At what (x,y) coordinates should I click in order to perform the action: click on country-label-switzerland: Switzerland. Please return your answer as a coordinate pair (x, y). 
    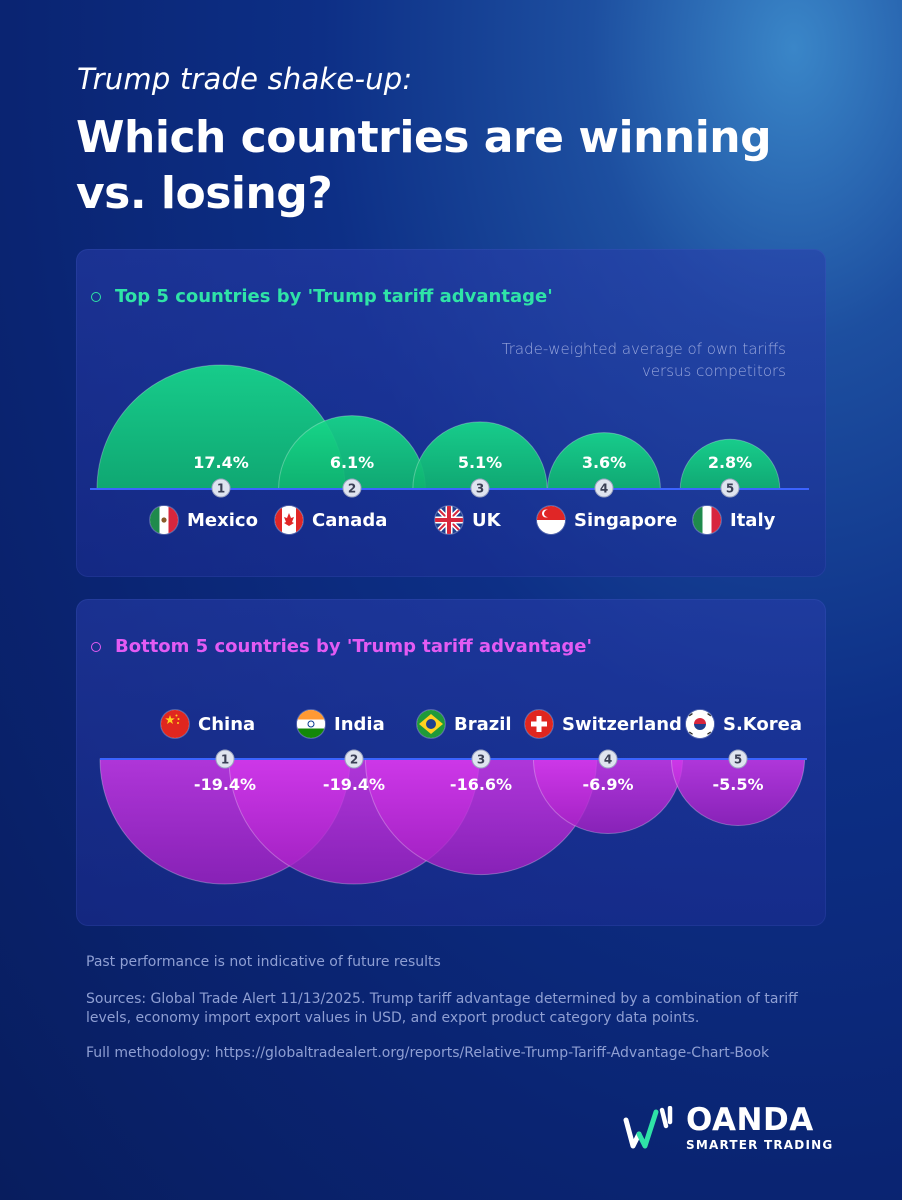
    Looking at the image, I should click on (603, 724).